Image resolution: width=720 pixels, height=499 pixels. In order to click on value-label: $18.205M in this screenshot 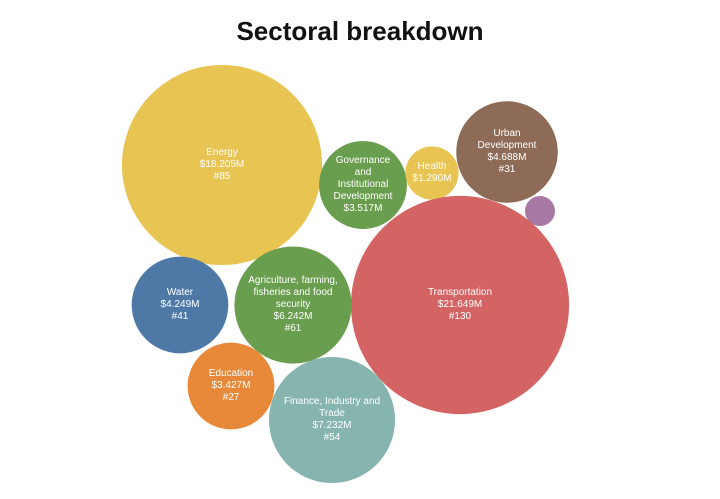, I will do `click(222, 164)`.